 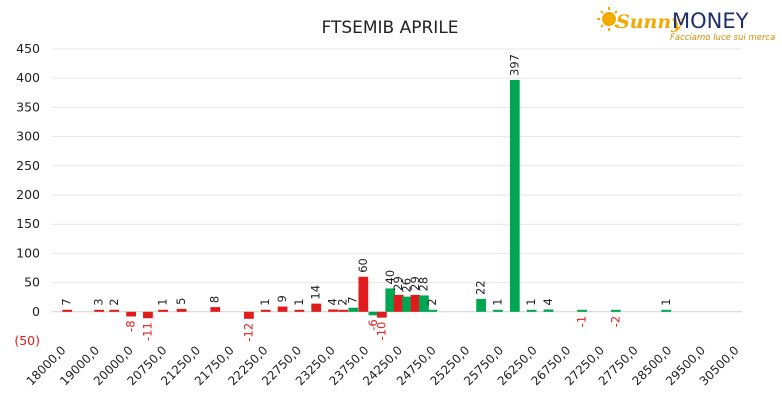 I want to click on data-label: 3, so click(x=99, y=301).